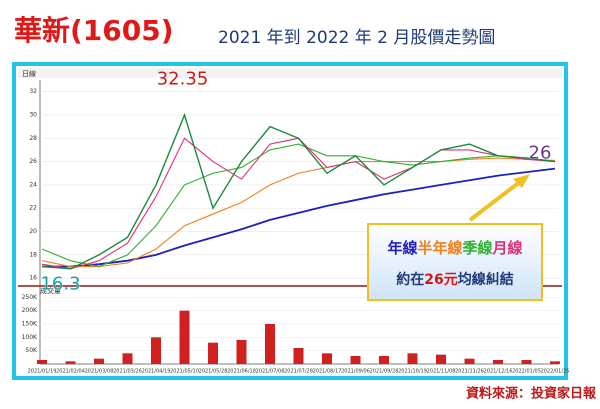 Image resolution: width=600 pixels, height=409 pixels. I want to click on x-tick-label: 2021/09/28, so click(384, 372).